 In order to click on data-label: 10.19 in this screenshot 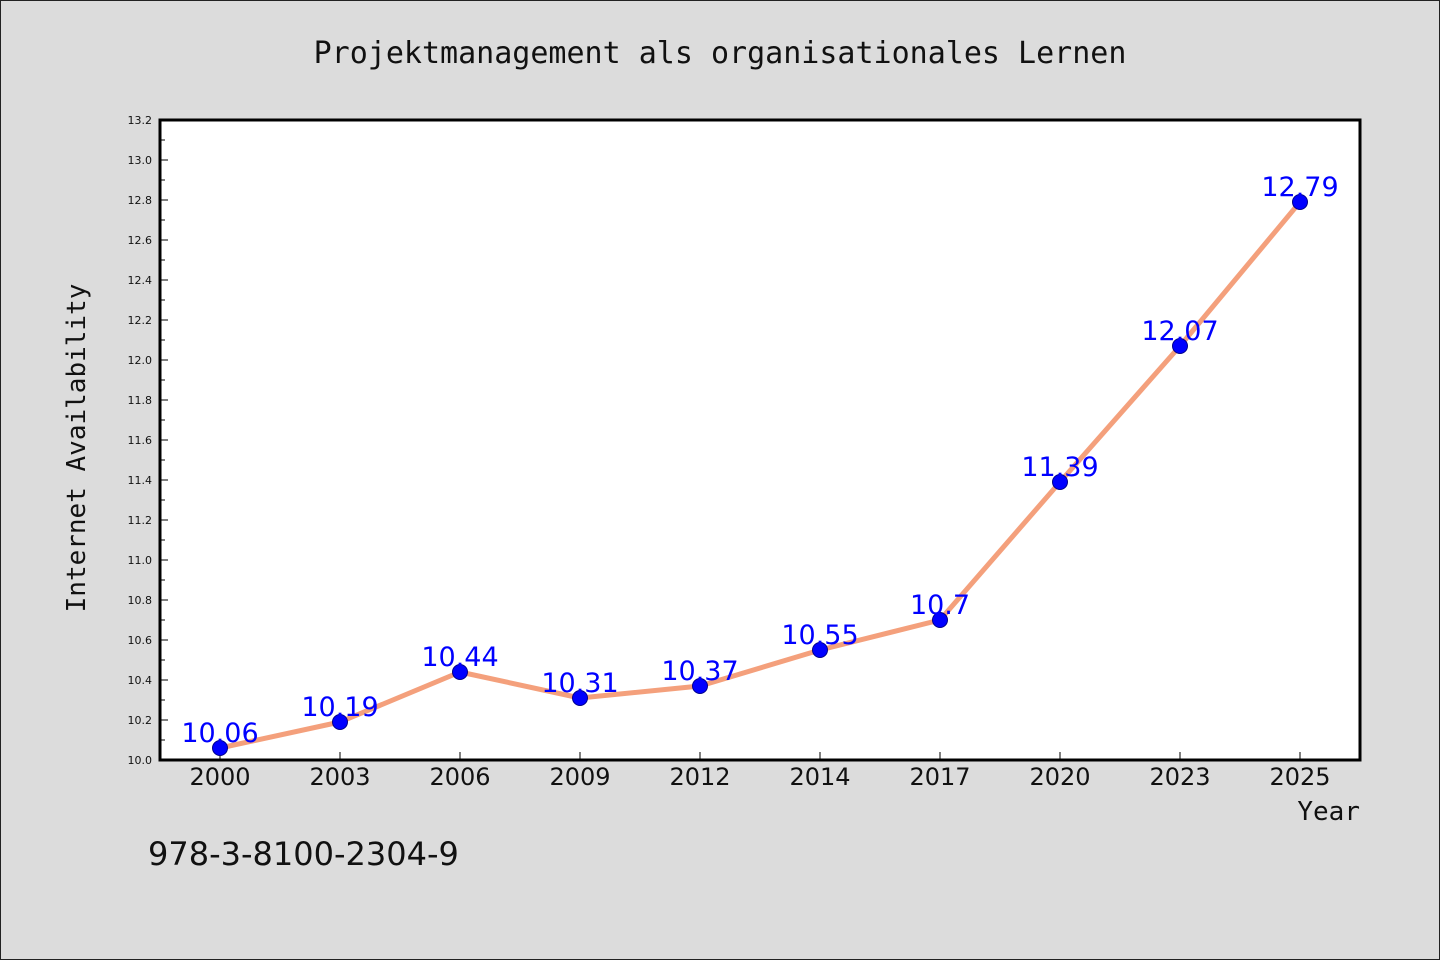, I will do `click(339, 707)`.